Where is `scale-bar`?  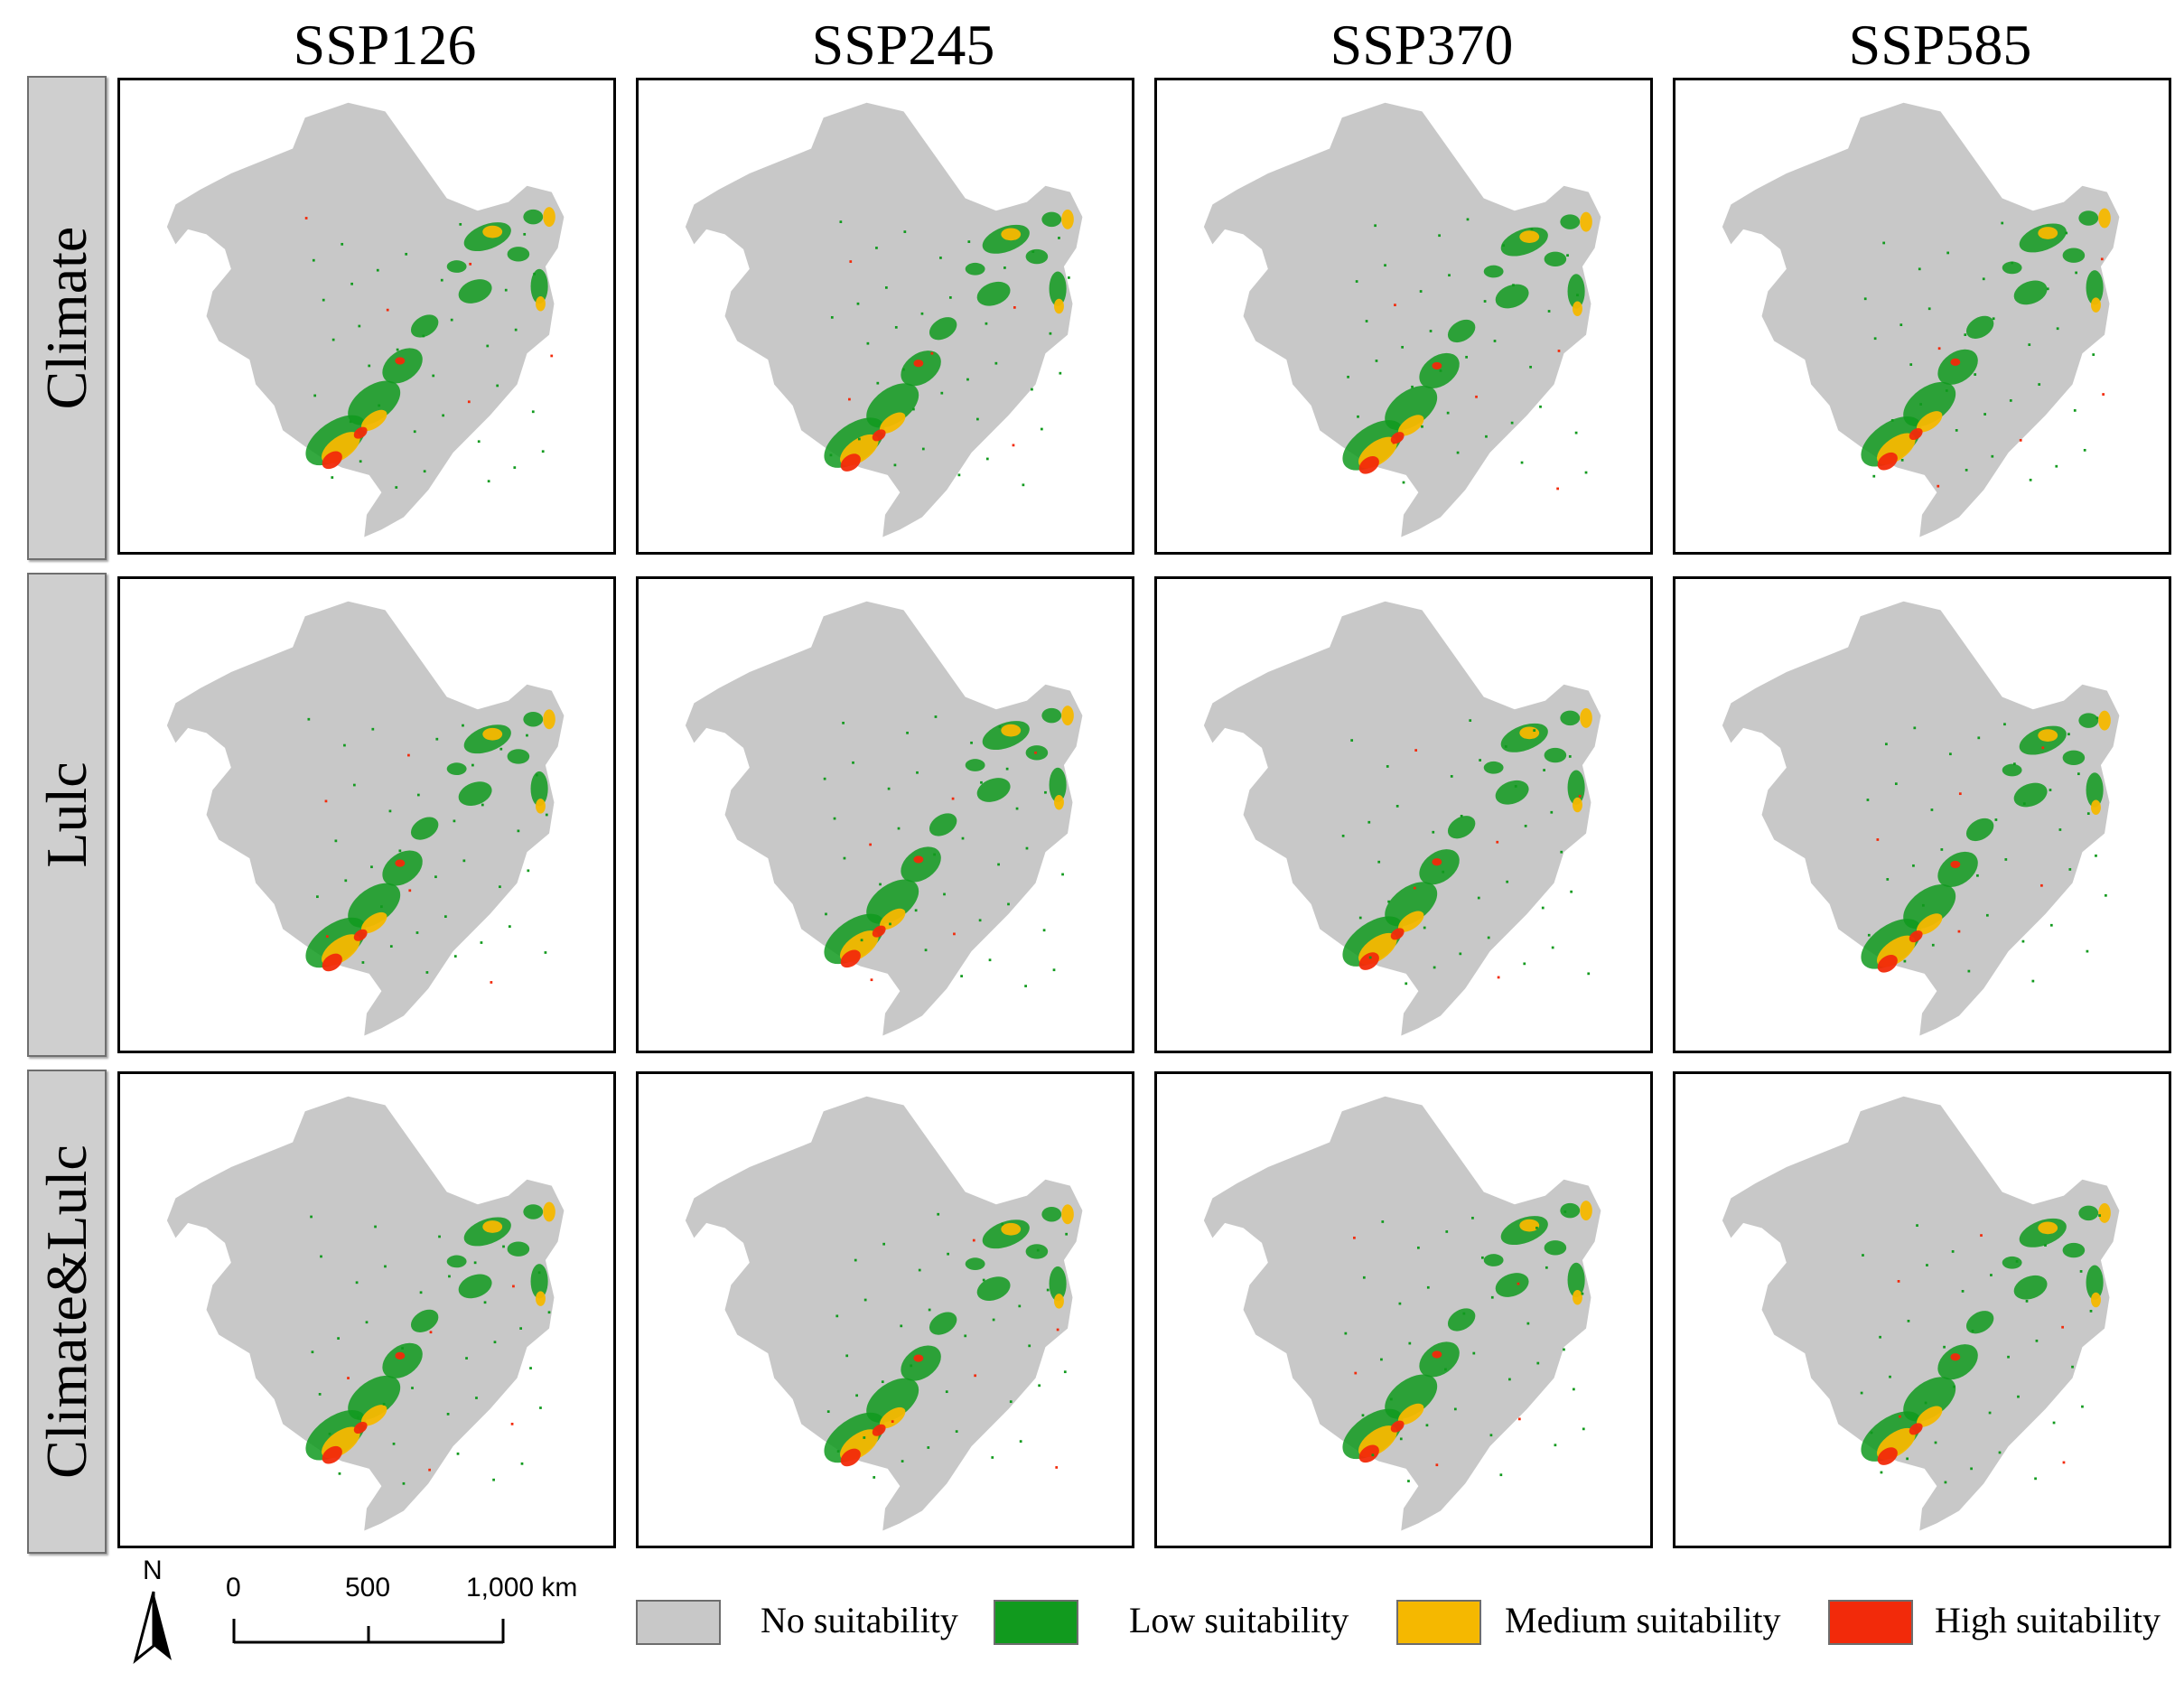
scale-bar is located at coordinates (368, 1632).